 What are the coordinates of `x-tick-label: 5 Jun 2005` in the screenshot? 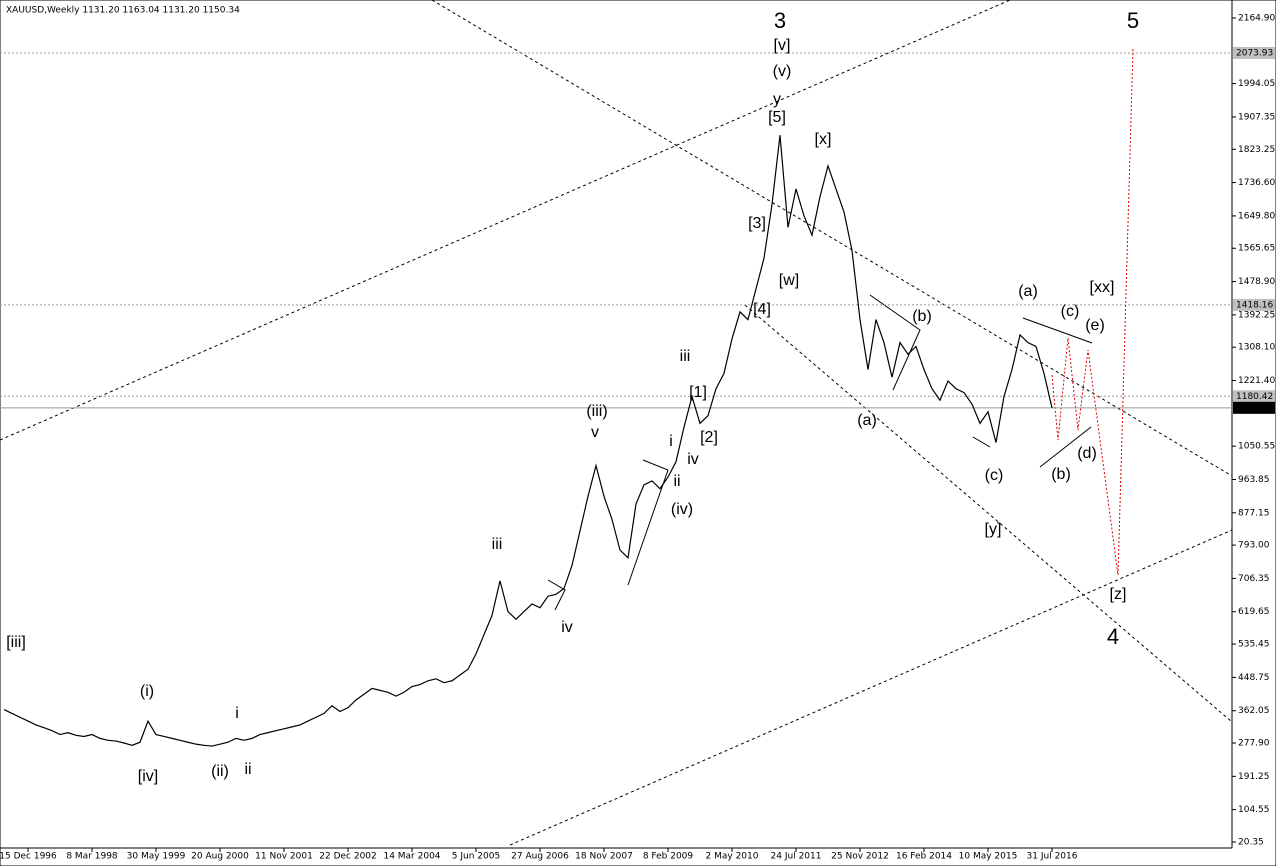 It's located at (476, 857).